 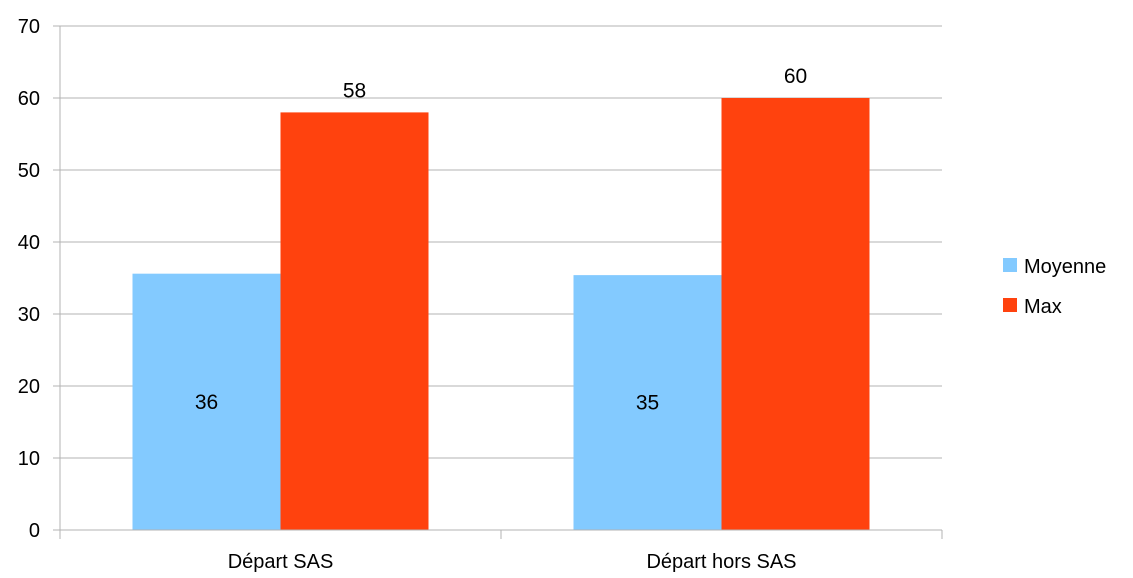 I want to click on legend: Moyenne Max, so click(x=1054, y=287).